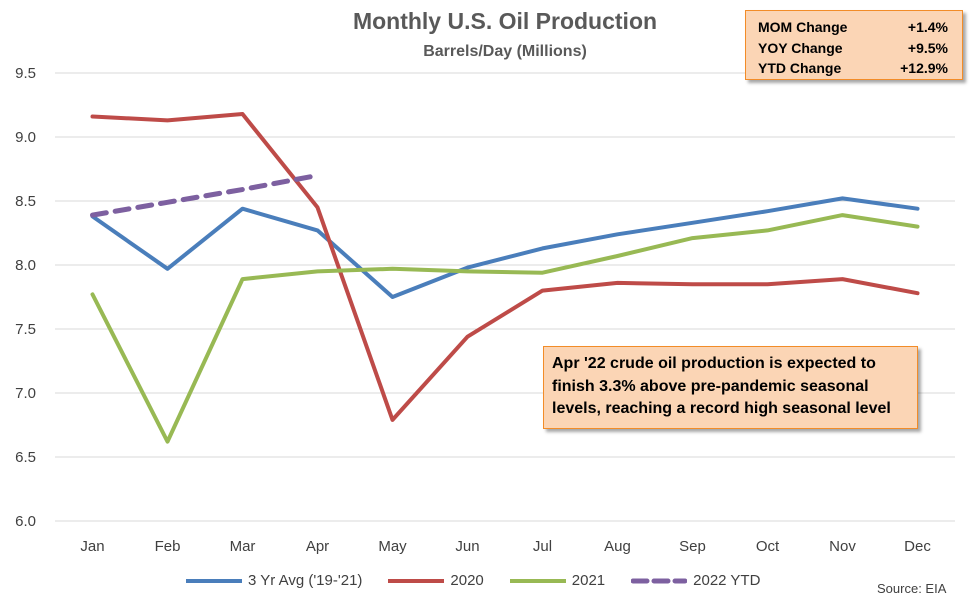  I want to click on legend-label: 2021, so click(588, 580).